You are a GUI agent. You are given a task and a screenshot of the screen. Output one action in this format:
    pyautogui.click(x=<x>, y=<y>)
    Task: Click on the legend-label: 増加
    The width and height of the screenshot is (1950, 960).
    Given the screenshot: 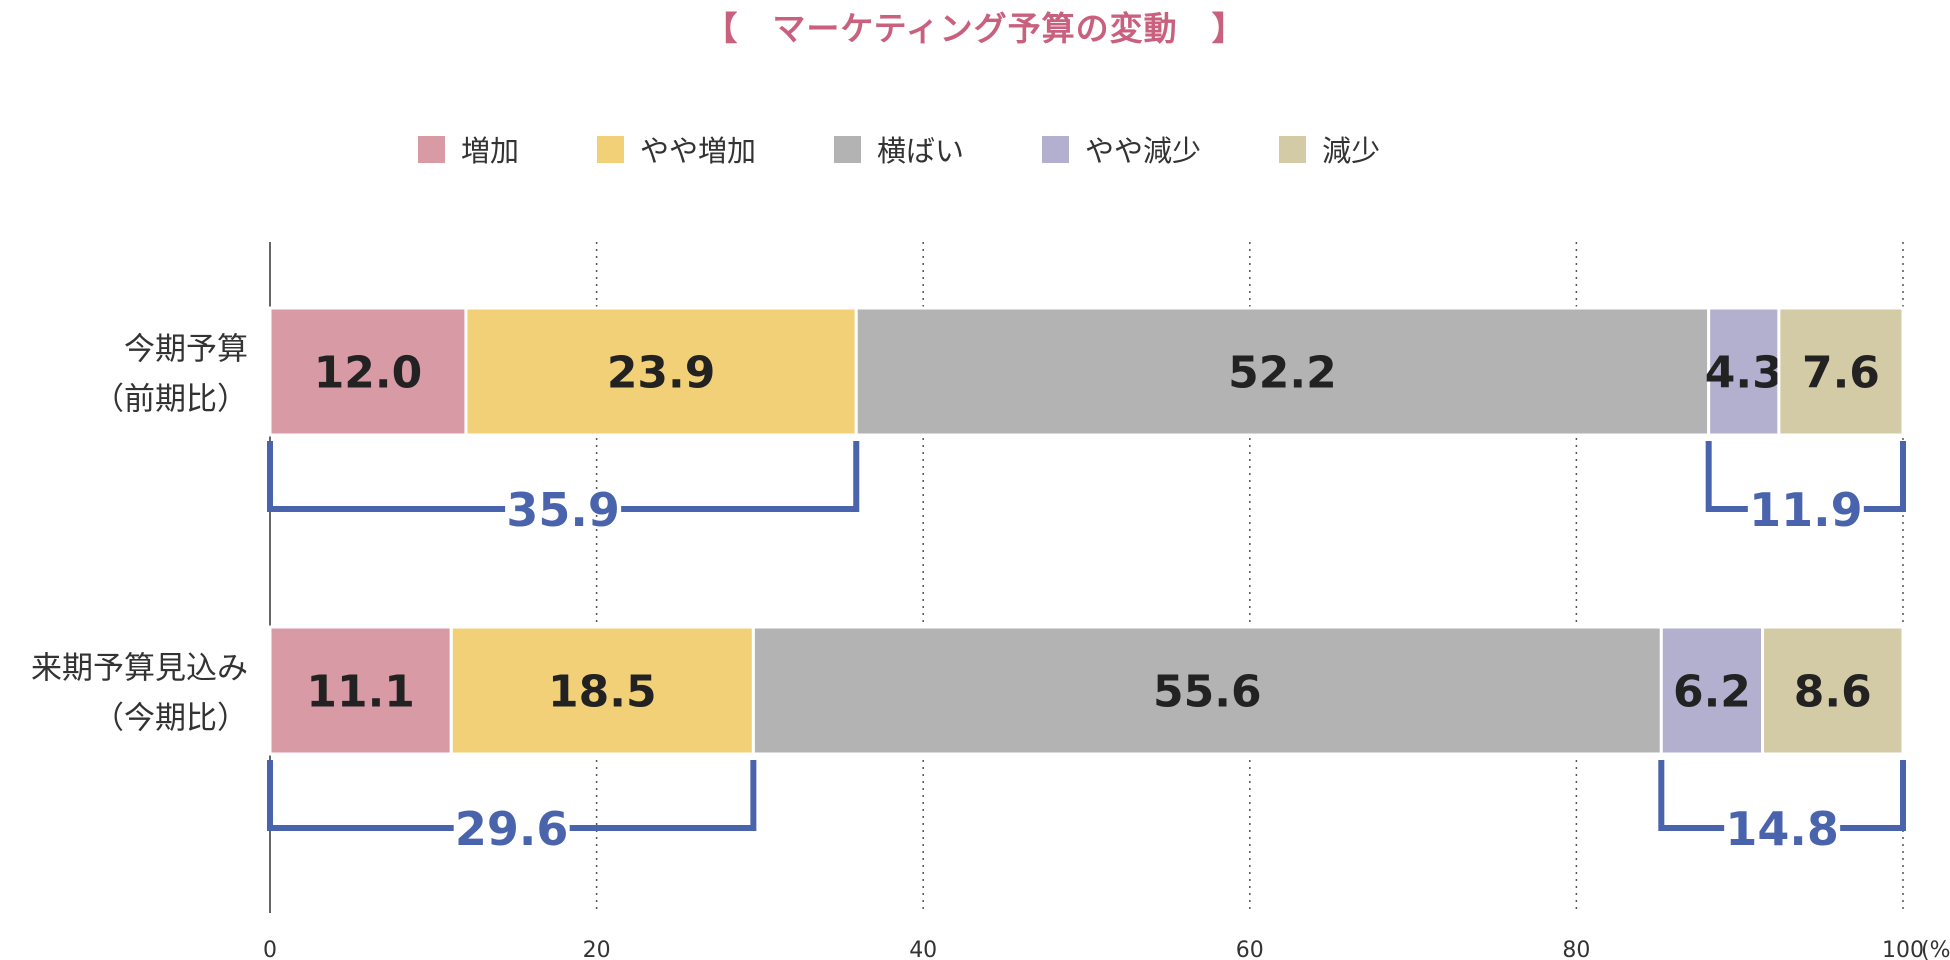 What is the action you would take?
    pyautogui.click(x=490, y=151)
    